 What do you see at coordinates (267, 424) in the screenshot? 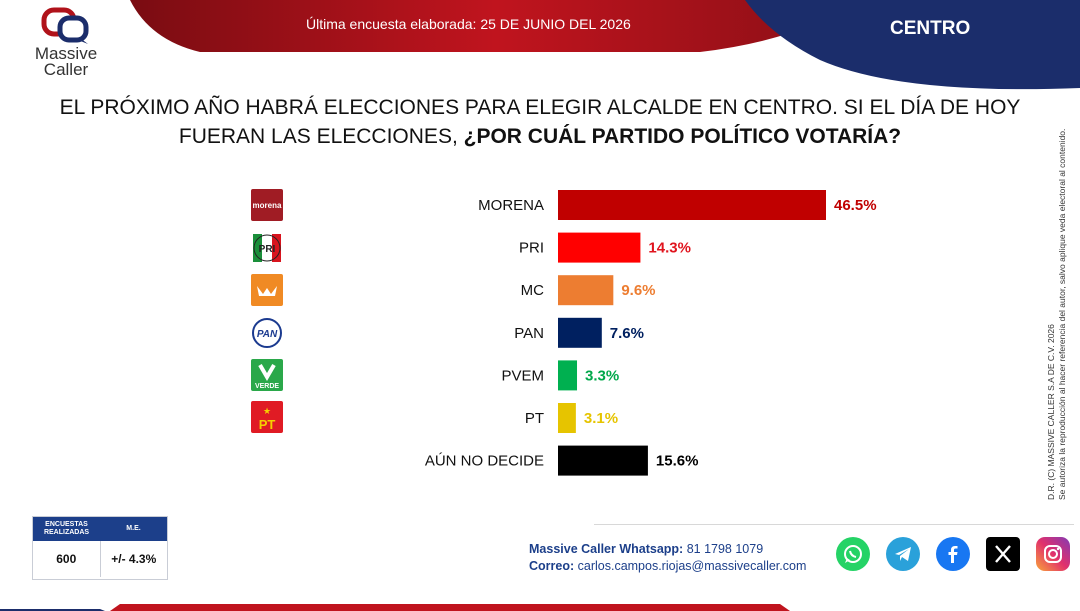
I see `pt-logo-text: PT` at bounding box center [267, 424].